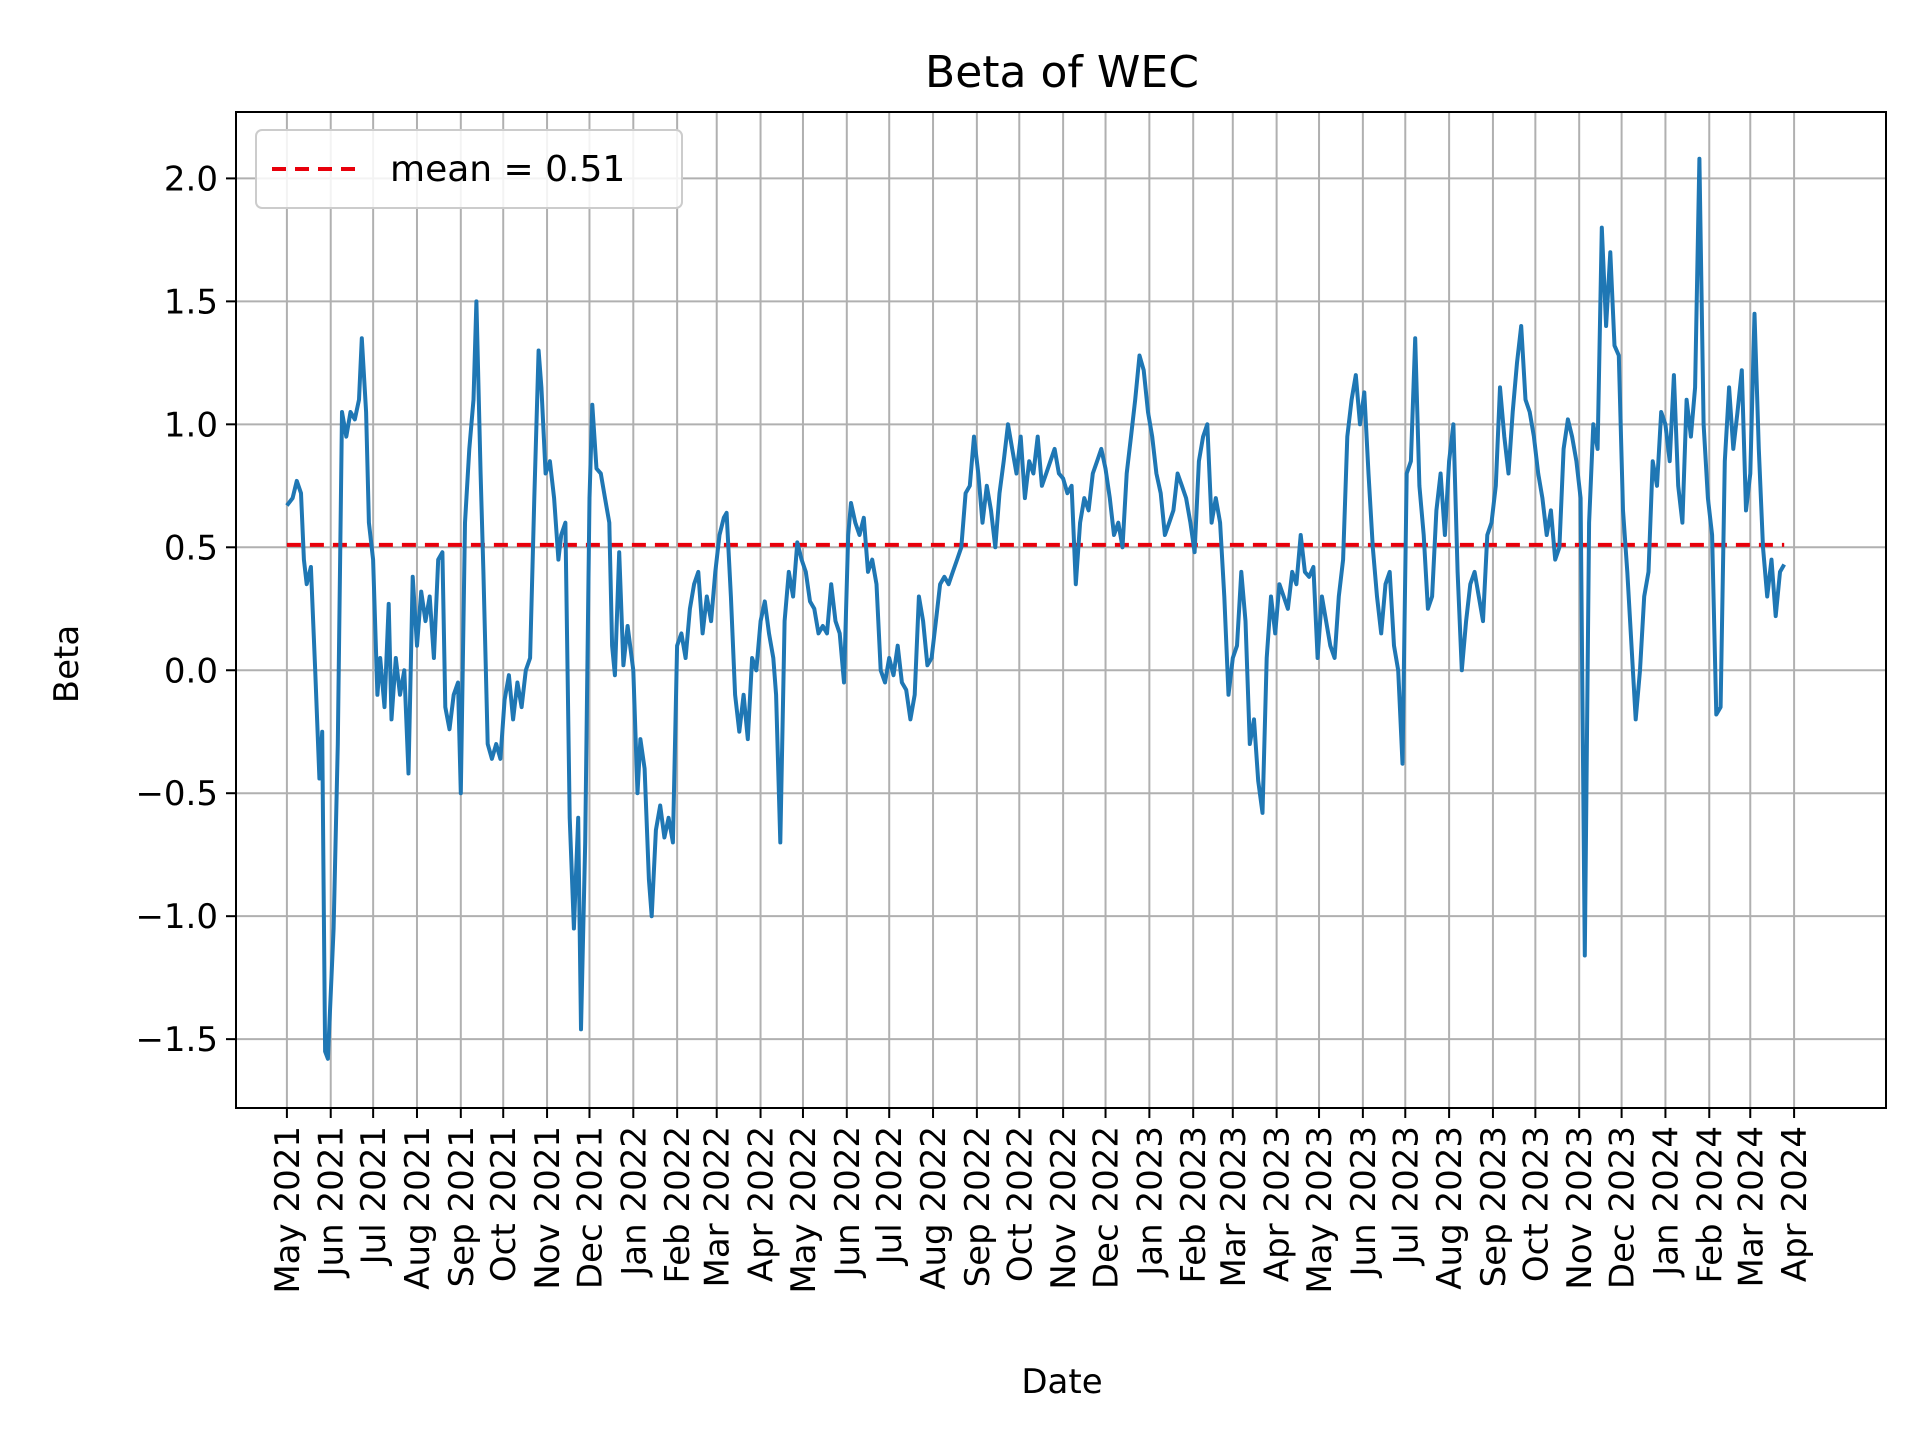 Image resolution: width=1920 pixels, height=1440 pixels. What do you see at coordinates (1278, 1204) in the screenshot?
I see `x-tick-label: Apr 2023` at bounding box center [1278, 1204].